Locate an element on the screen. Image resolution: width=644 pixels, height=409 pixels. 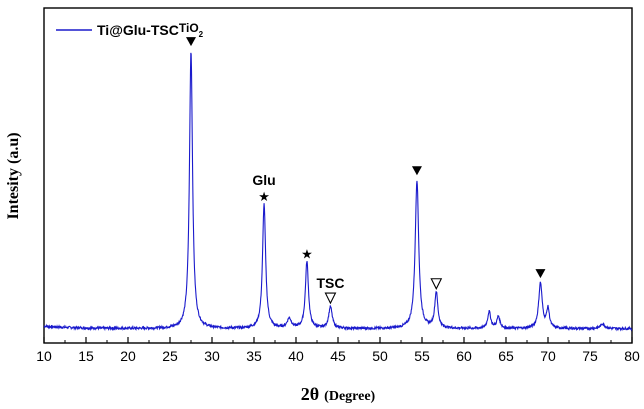
x-tick-label: 75 is located at coordinates (590, 356).